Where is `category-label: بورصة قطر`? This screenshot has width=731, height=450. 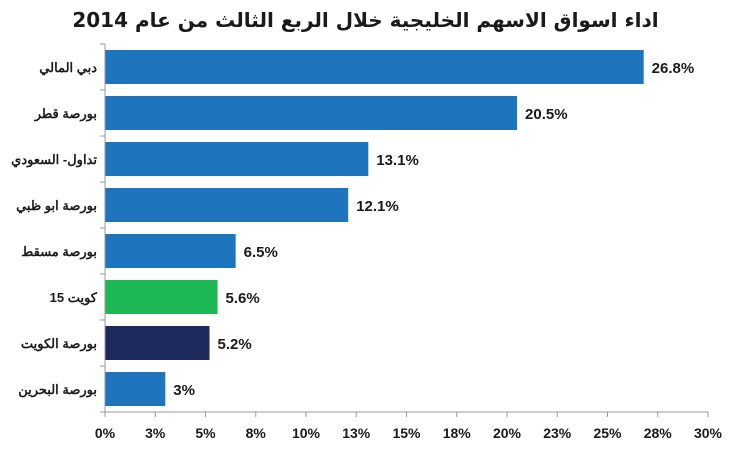
category-label: بورصة قطر is located at coordinates (65, 114).